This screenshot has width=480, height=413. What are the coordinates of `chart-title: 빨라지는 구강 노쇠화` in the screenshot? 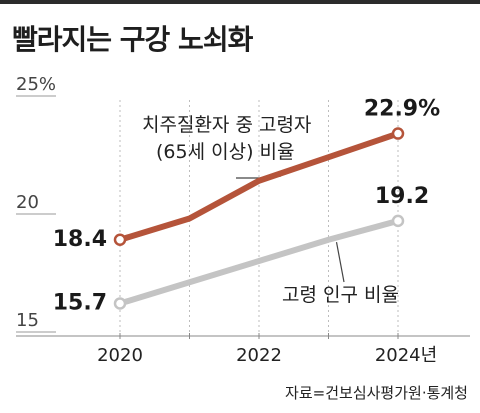 It's located at (132, 39).